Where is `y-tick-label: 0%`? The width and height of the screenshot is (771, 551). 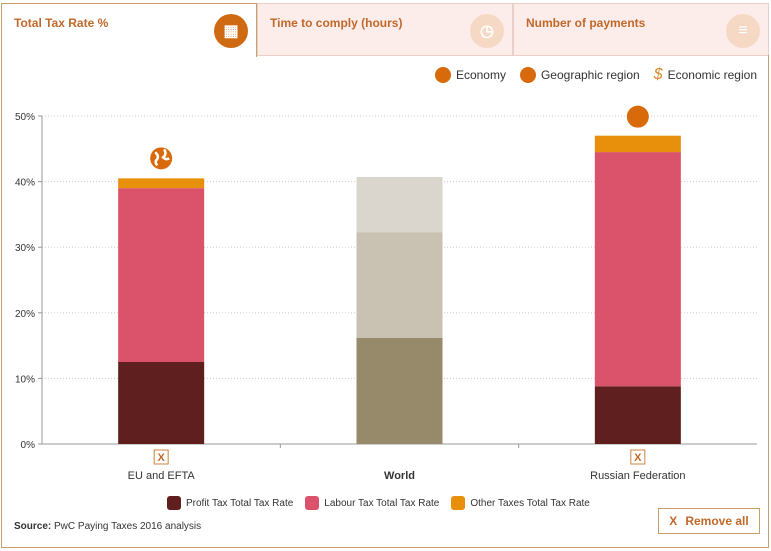 y-tick-label: 0% is located at coordinates (28, 445).